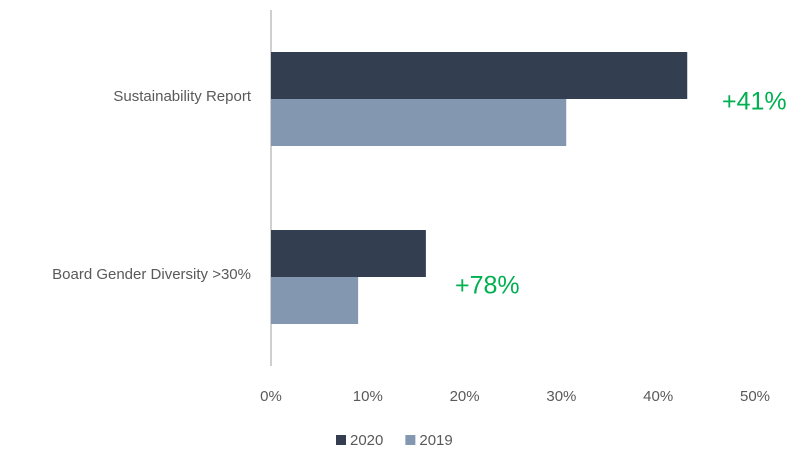  Describe the element at coordinates (658, 396) in the screenshot. I see `x-tick-label: 40%` at that location.